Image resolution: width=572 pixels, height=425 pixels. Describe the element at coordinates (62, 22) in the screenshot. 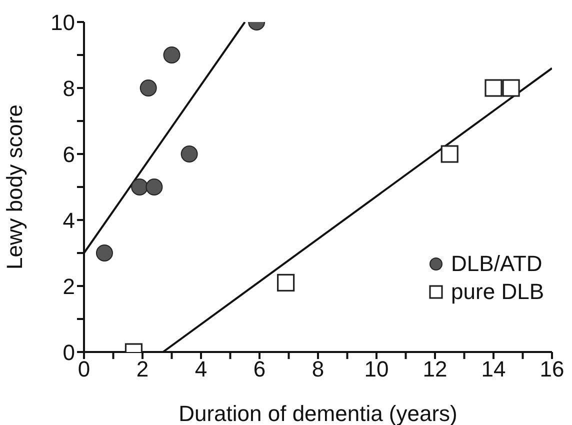

I see `y-tick-label: 10` at that location.